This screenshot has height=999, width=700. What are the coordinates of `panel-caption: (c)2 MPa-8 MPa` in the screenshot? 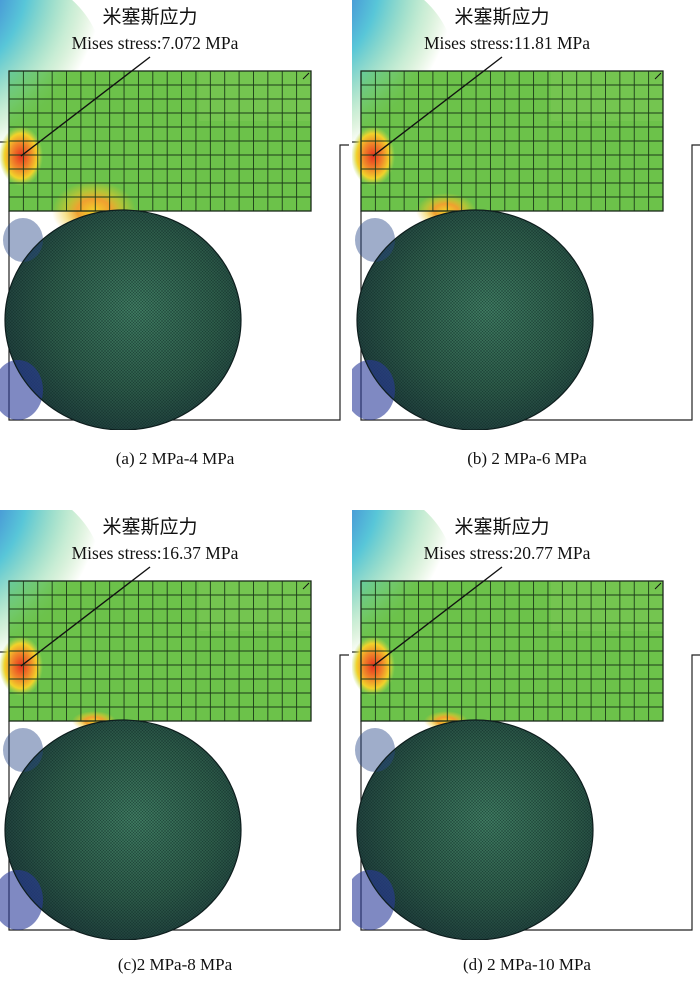 It's located at (175, 964).